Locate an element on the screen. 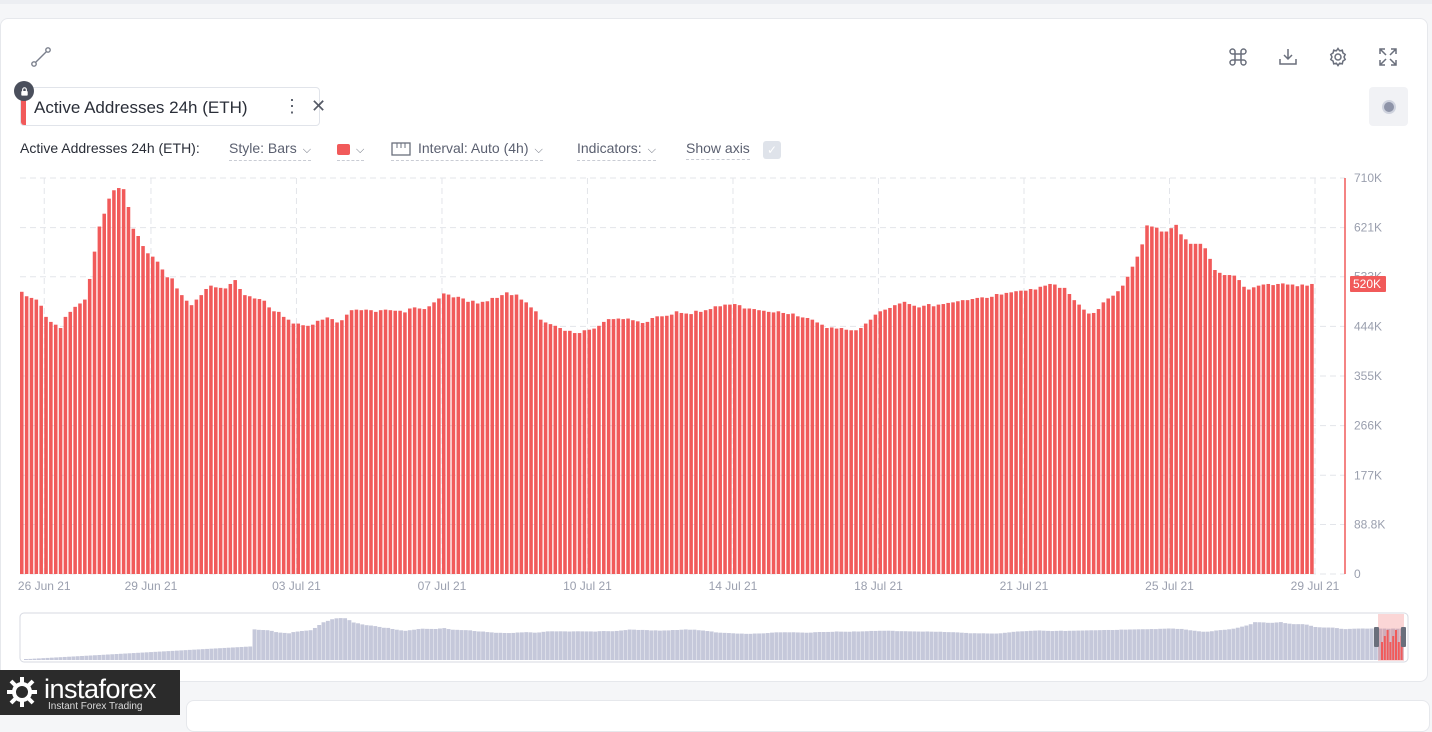 This screenshot has width=1432, height=732. metric-pill: Active Addresses 24h (ETH) ⋮ ✕ is located at coordinates (173, 106).